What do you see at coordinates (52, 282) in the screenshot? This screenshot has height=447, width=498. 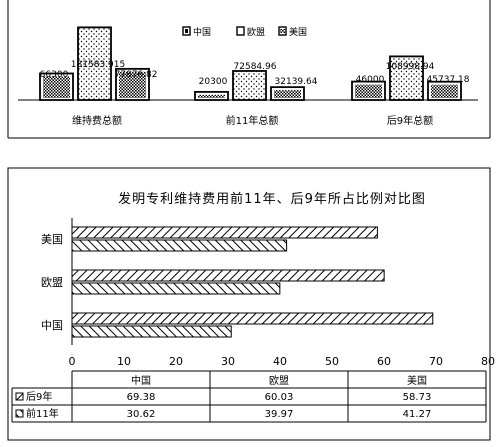 I see `category-label: 欧盟` at bounding box center [52, 282].